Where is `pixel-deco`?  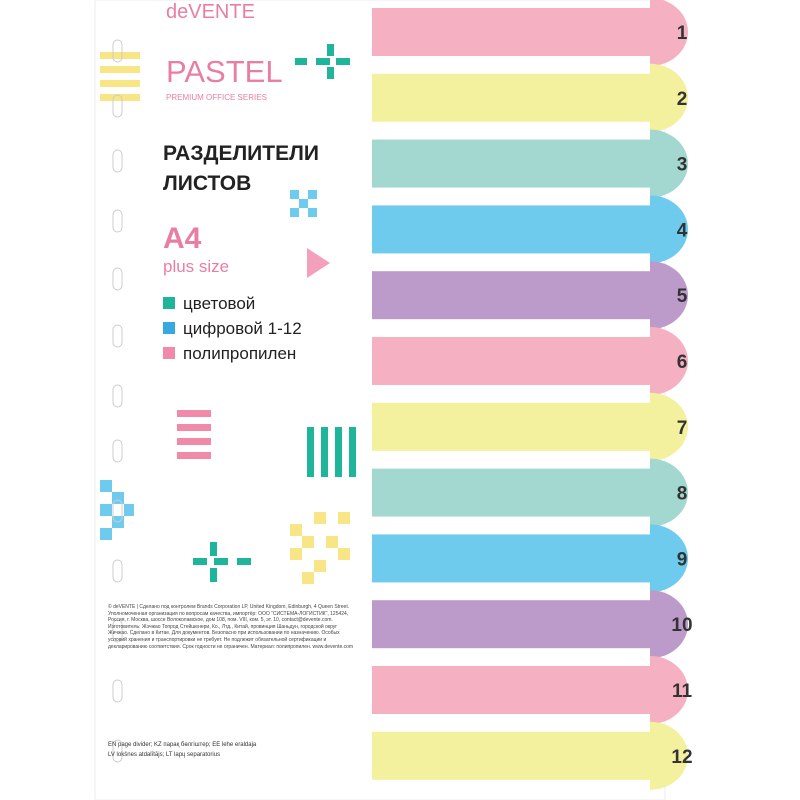 pixel-deco is located at coordinates (303, 203).